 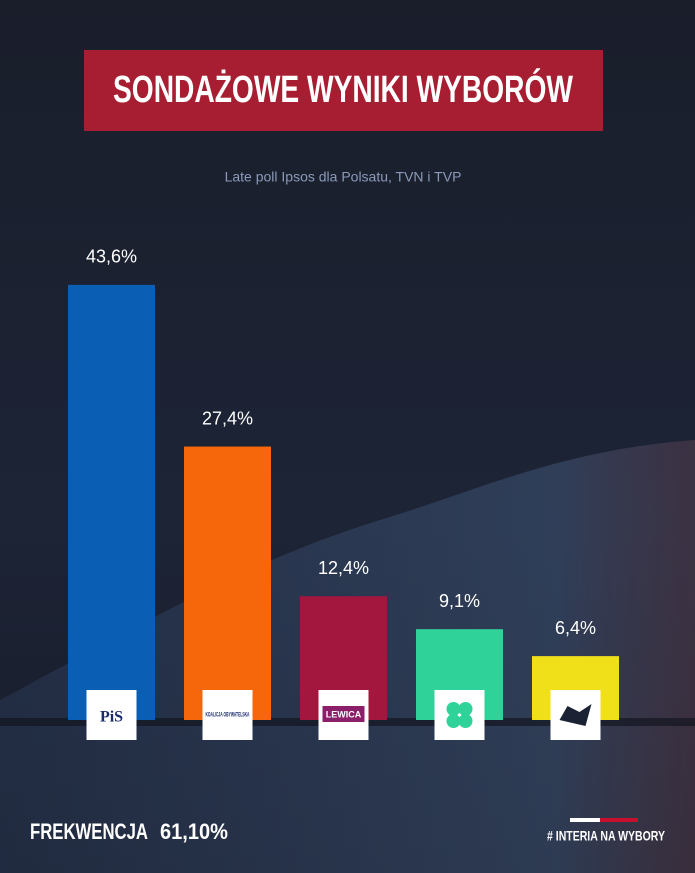 I want to click on value-label: 27,4%, so click(x=227, y=418).